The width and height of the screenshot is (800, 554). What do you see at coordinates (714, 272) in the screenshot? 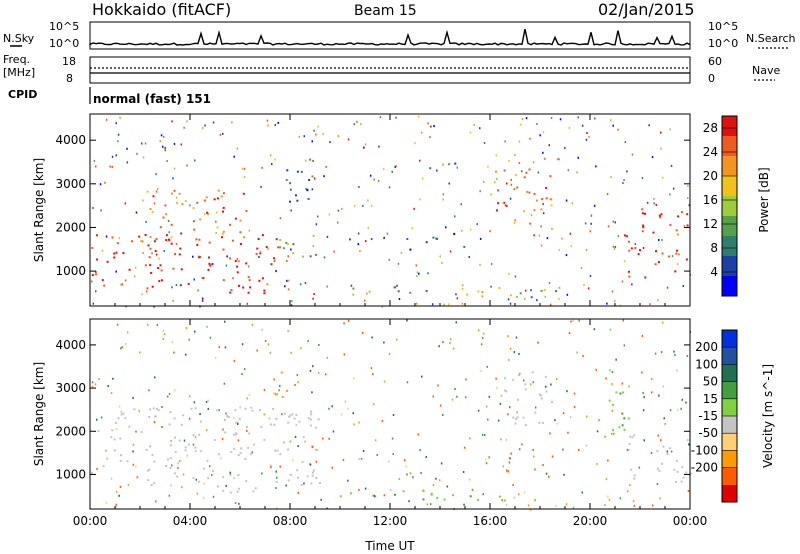
I see `colorbar-tick-label: 4` at bounding box center [714, 272].